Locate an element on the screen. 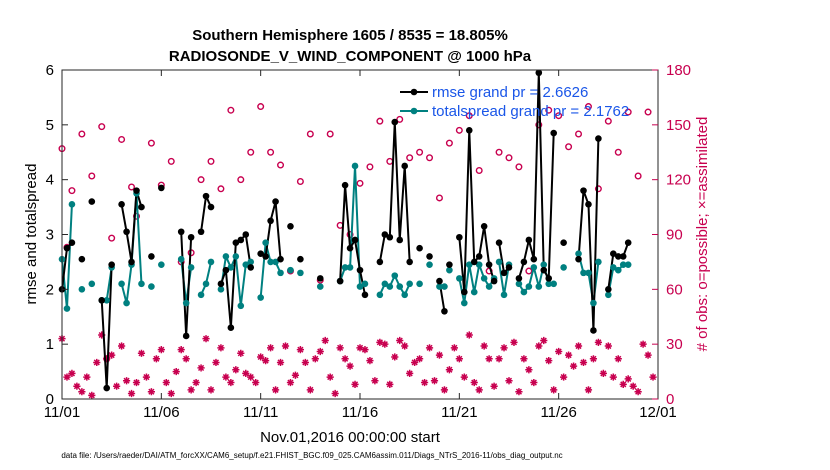  legend-marker-totalspread is located at coordinates (414, 111).